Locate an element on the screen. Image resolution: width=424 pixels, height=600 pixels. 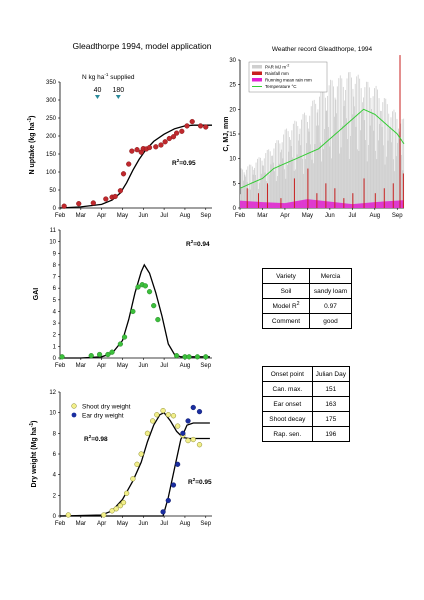
n-supplied-text: N kg ha is located at coordinates (93, 77).